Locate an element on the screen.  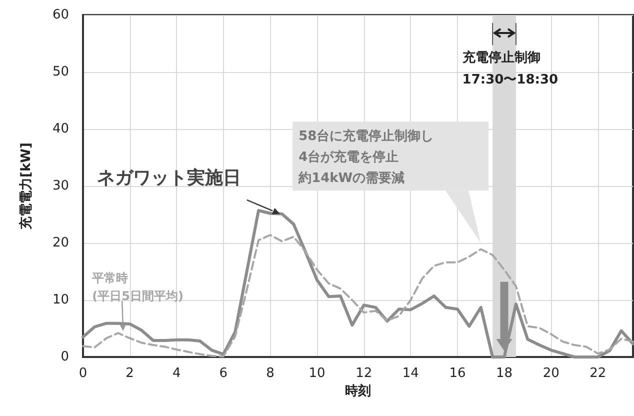
x-tick-label: 4 is located at coordinates (176, 373).